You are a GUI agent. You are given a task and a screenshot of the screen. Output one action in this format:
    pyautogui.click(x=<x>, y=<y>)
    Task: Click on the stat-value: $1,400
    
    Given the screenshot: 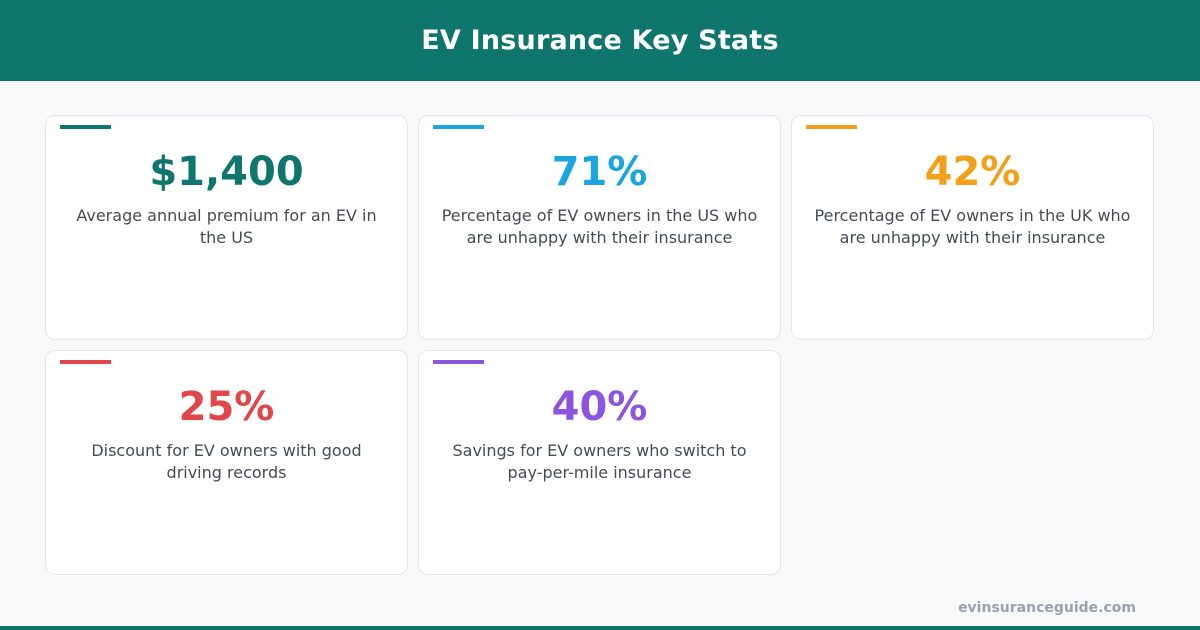 What is the action you would take?
    pyautogui.click(x=226, y=172)
    